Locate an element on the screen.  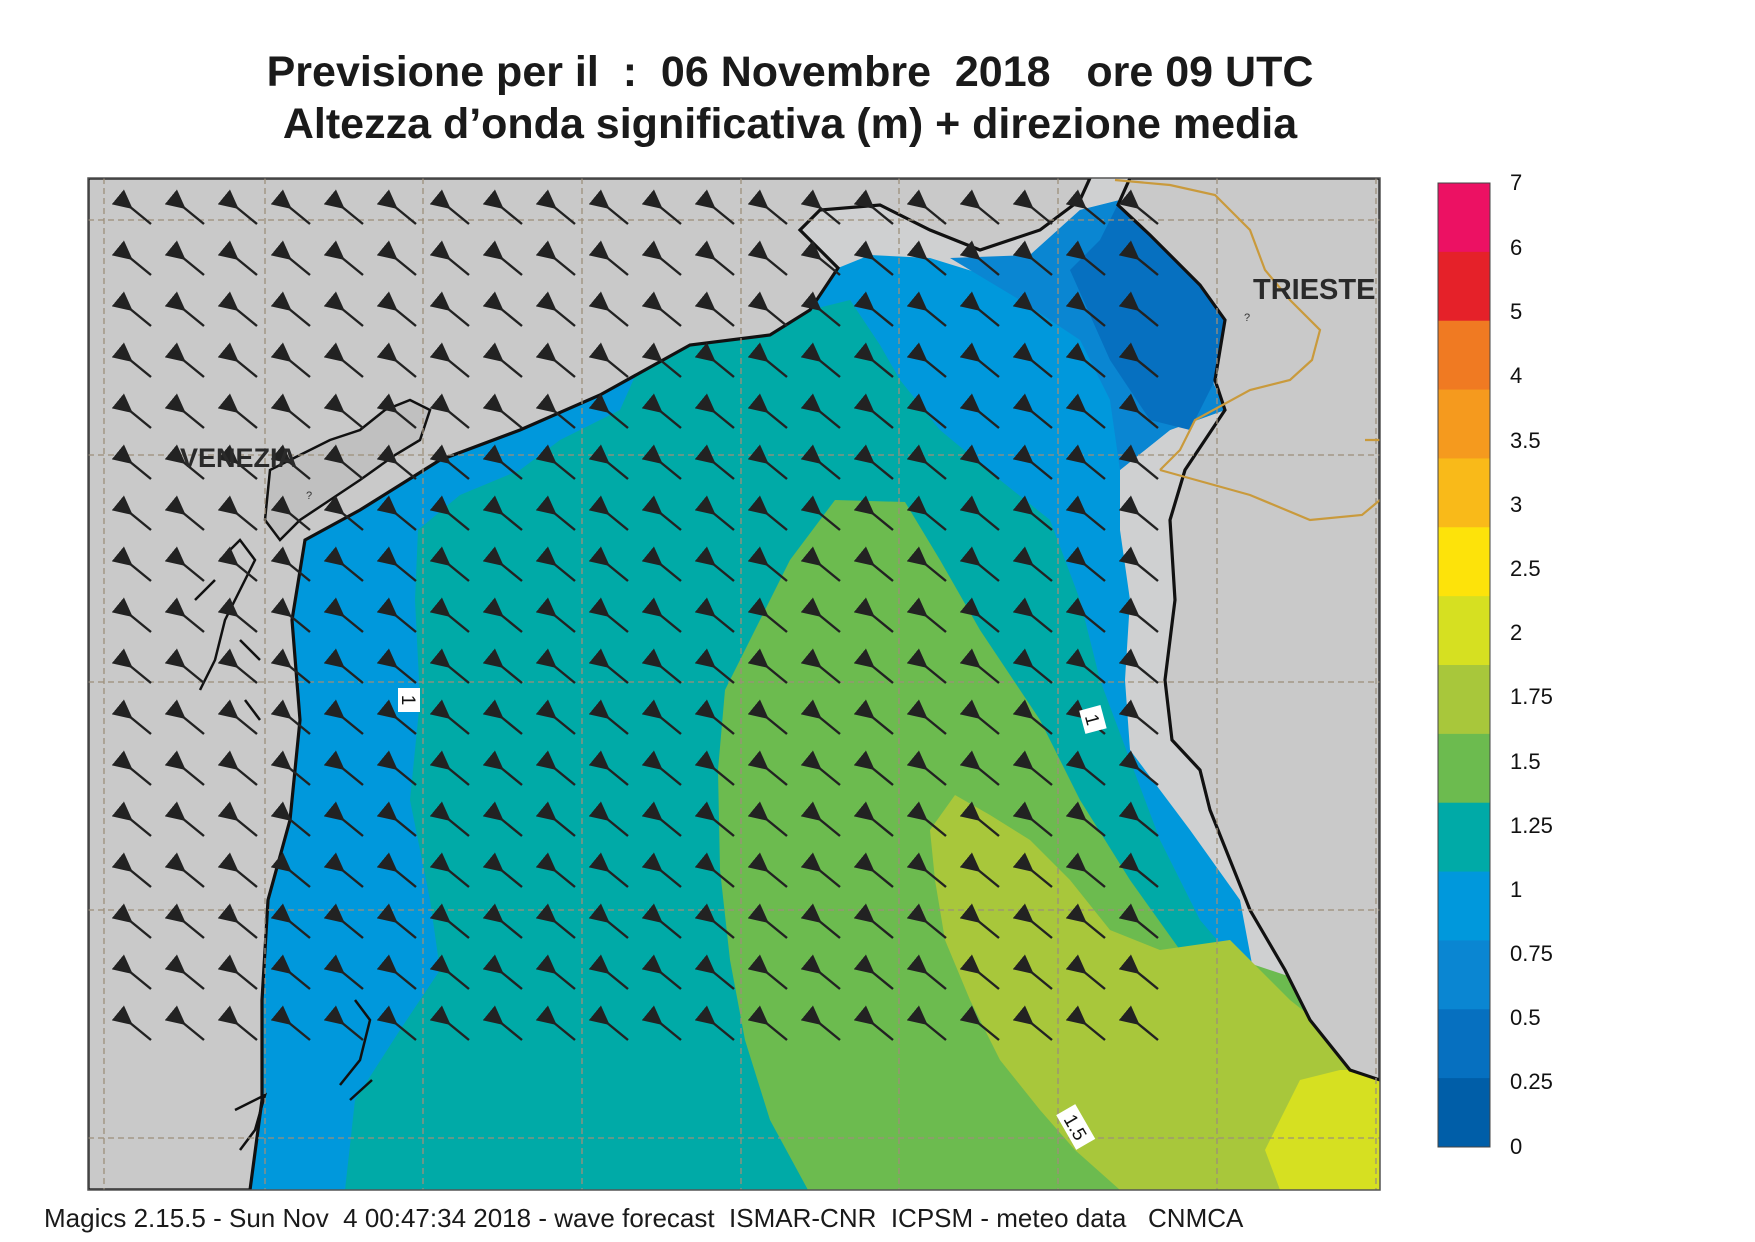
svg-text: 1 is located at coordinates (1091, 720).